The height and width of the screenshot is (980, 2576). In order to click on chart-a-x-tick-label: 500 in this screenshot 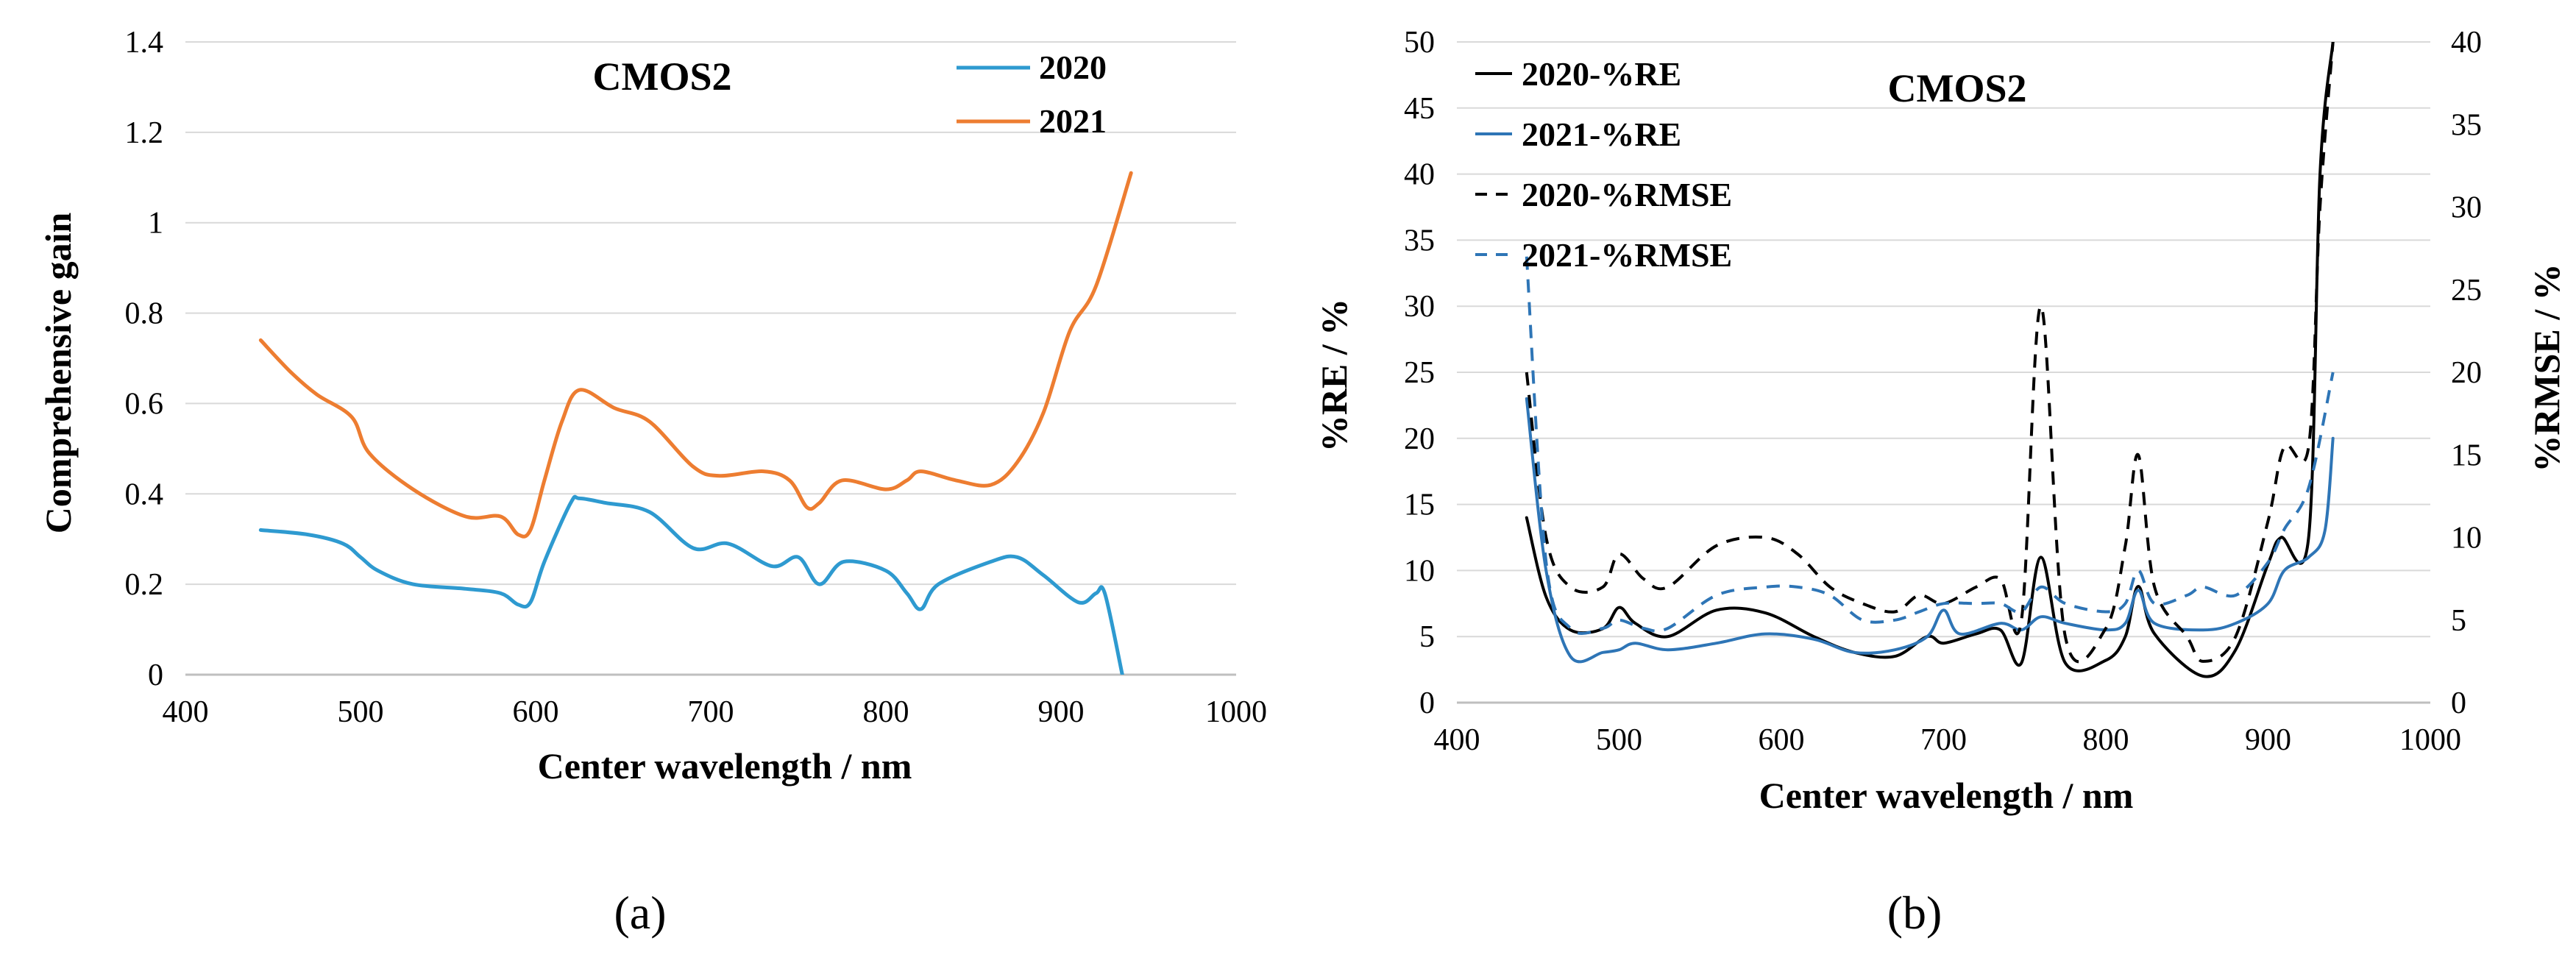, I will do `click(361, 712)`.